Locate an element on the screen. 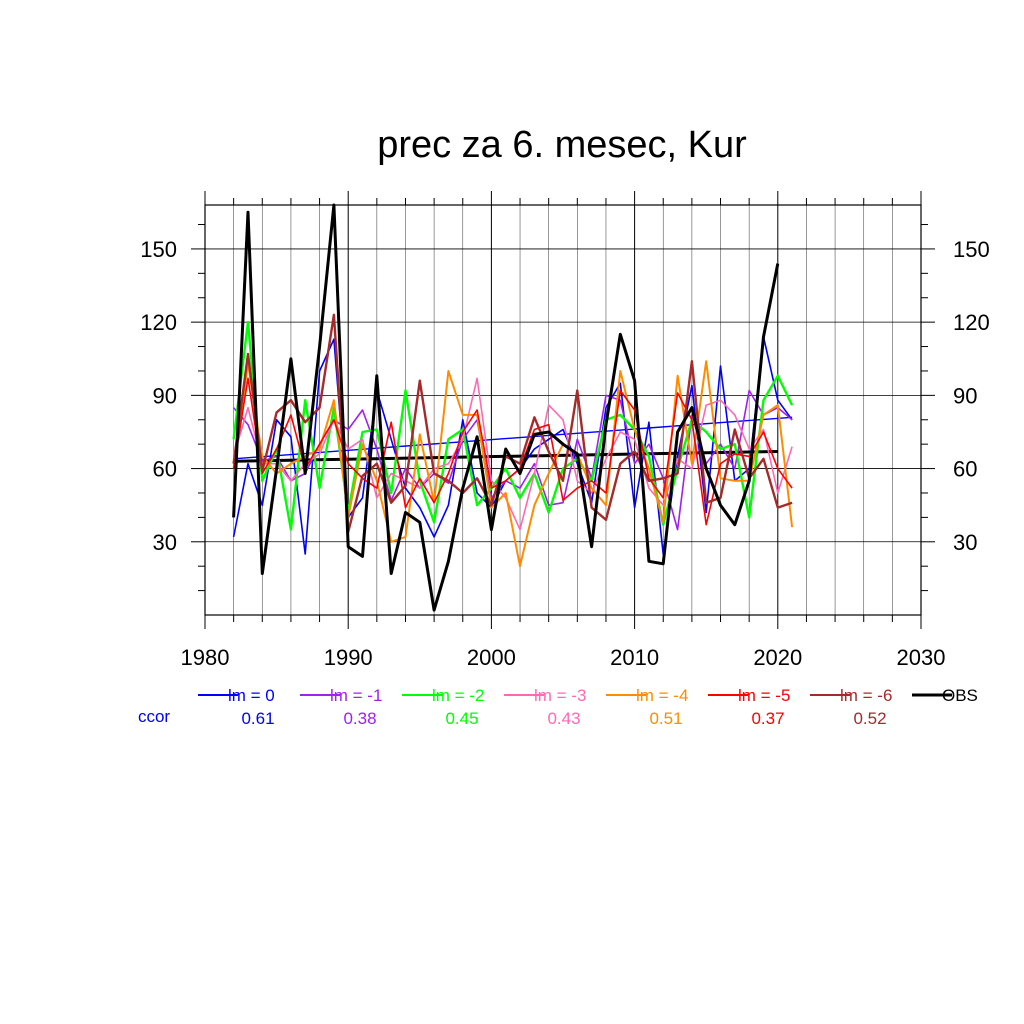 The width and height of the screenshot is (1024, 1024). x-tick-label: 2030 is located at coordinates (921, 657).